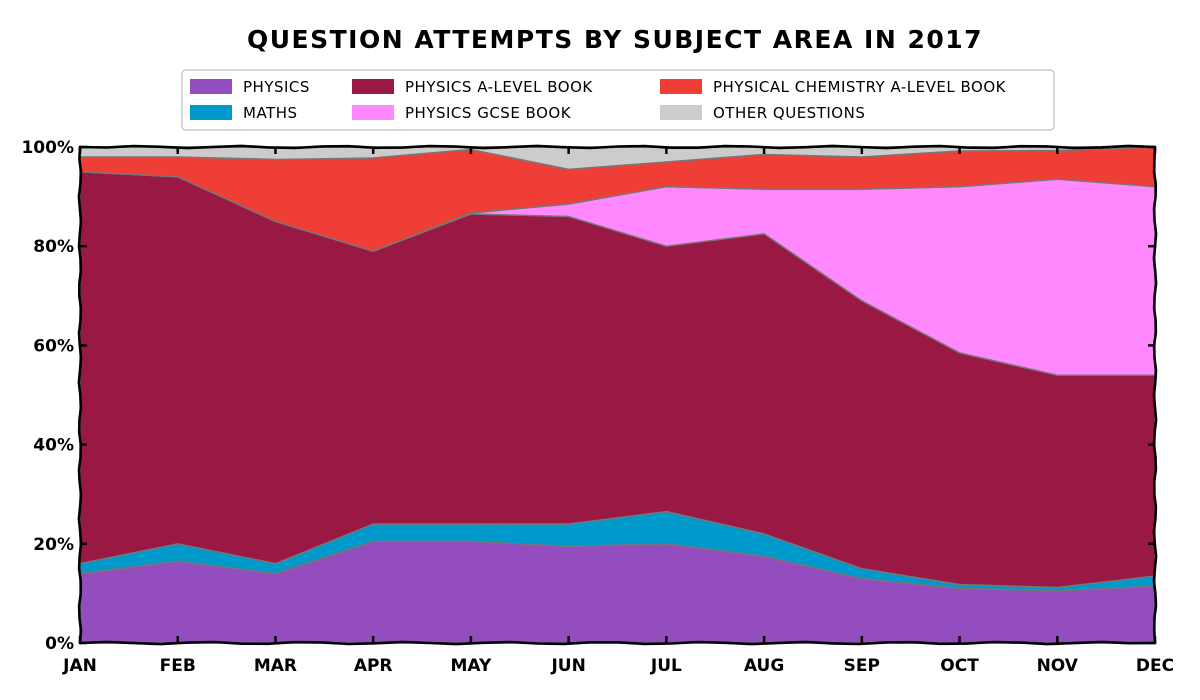 The height and width of the screenshot is (700, 1200). What do you see at coordinates (270, 113) in the screenshot?
I see `legend-label-maths: Maths` at bounding box center [270, 113].